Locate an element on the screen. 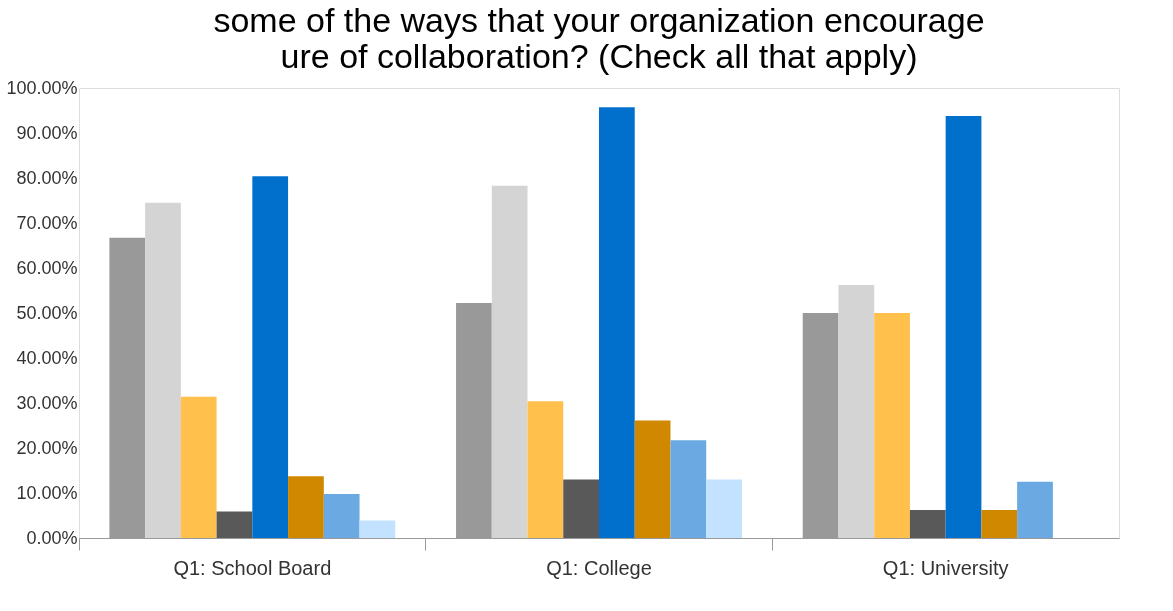 This screenshot has width=1173, height=611. y-tick-label: 70.00% is located at coordinates (47, 222).